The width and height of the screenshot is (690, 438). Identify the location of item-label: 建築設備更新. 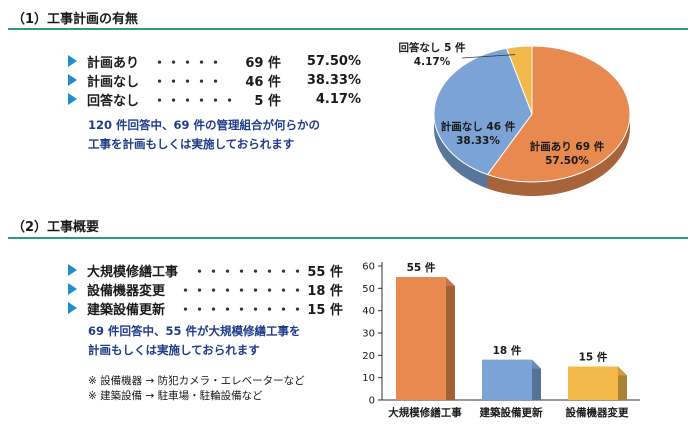
(126, 310).